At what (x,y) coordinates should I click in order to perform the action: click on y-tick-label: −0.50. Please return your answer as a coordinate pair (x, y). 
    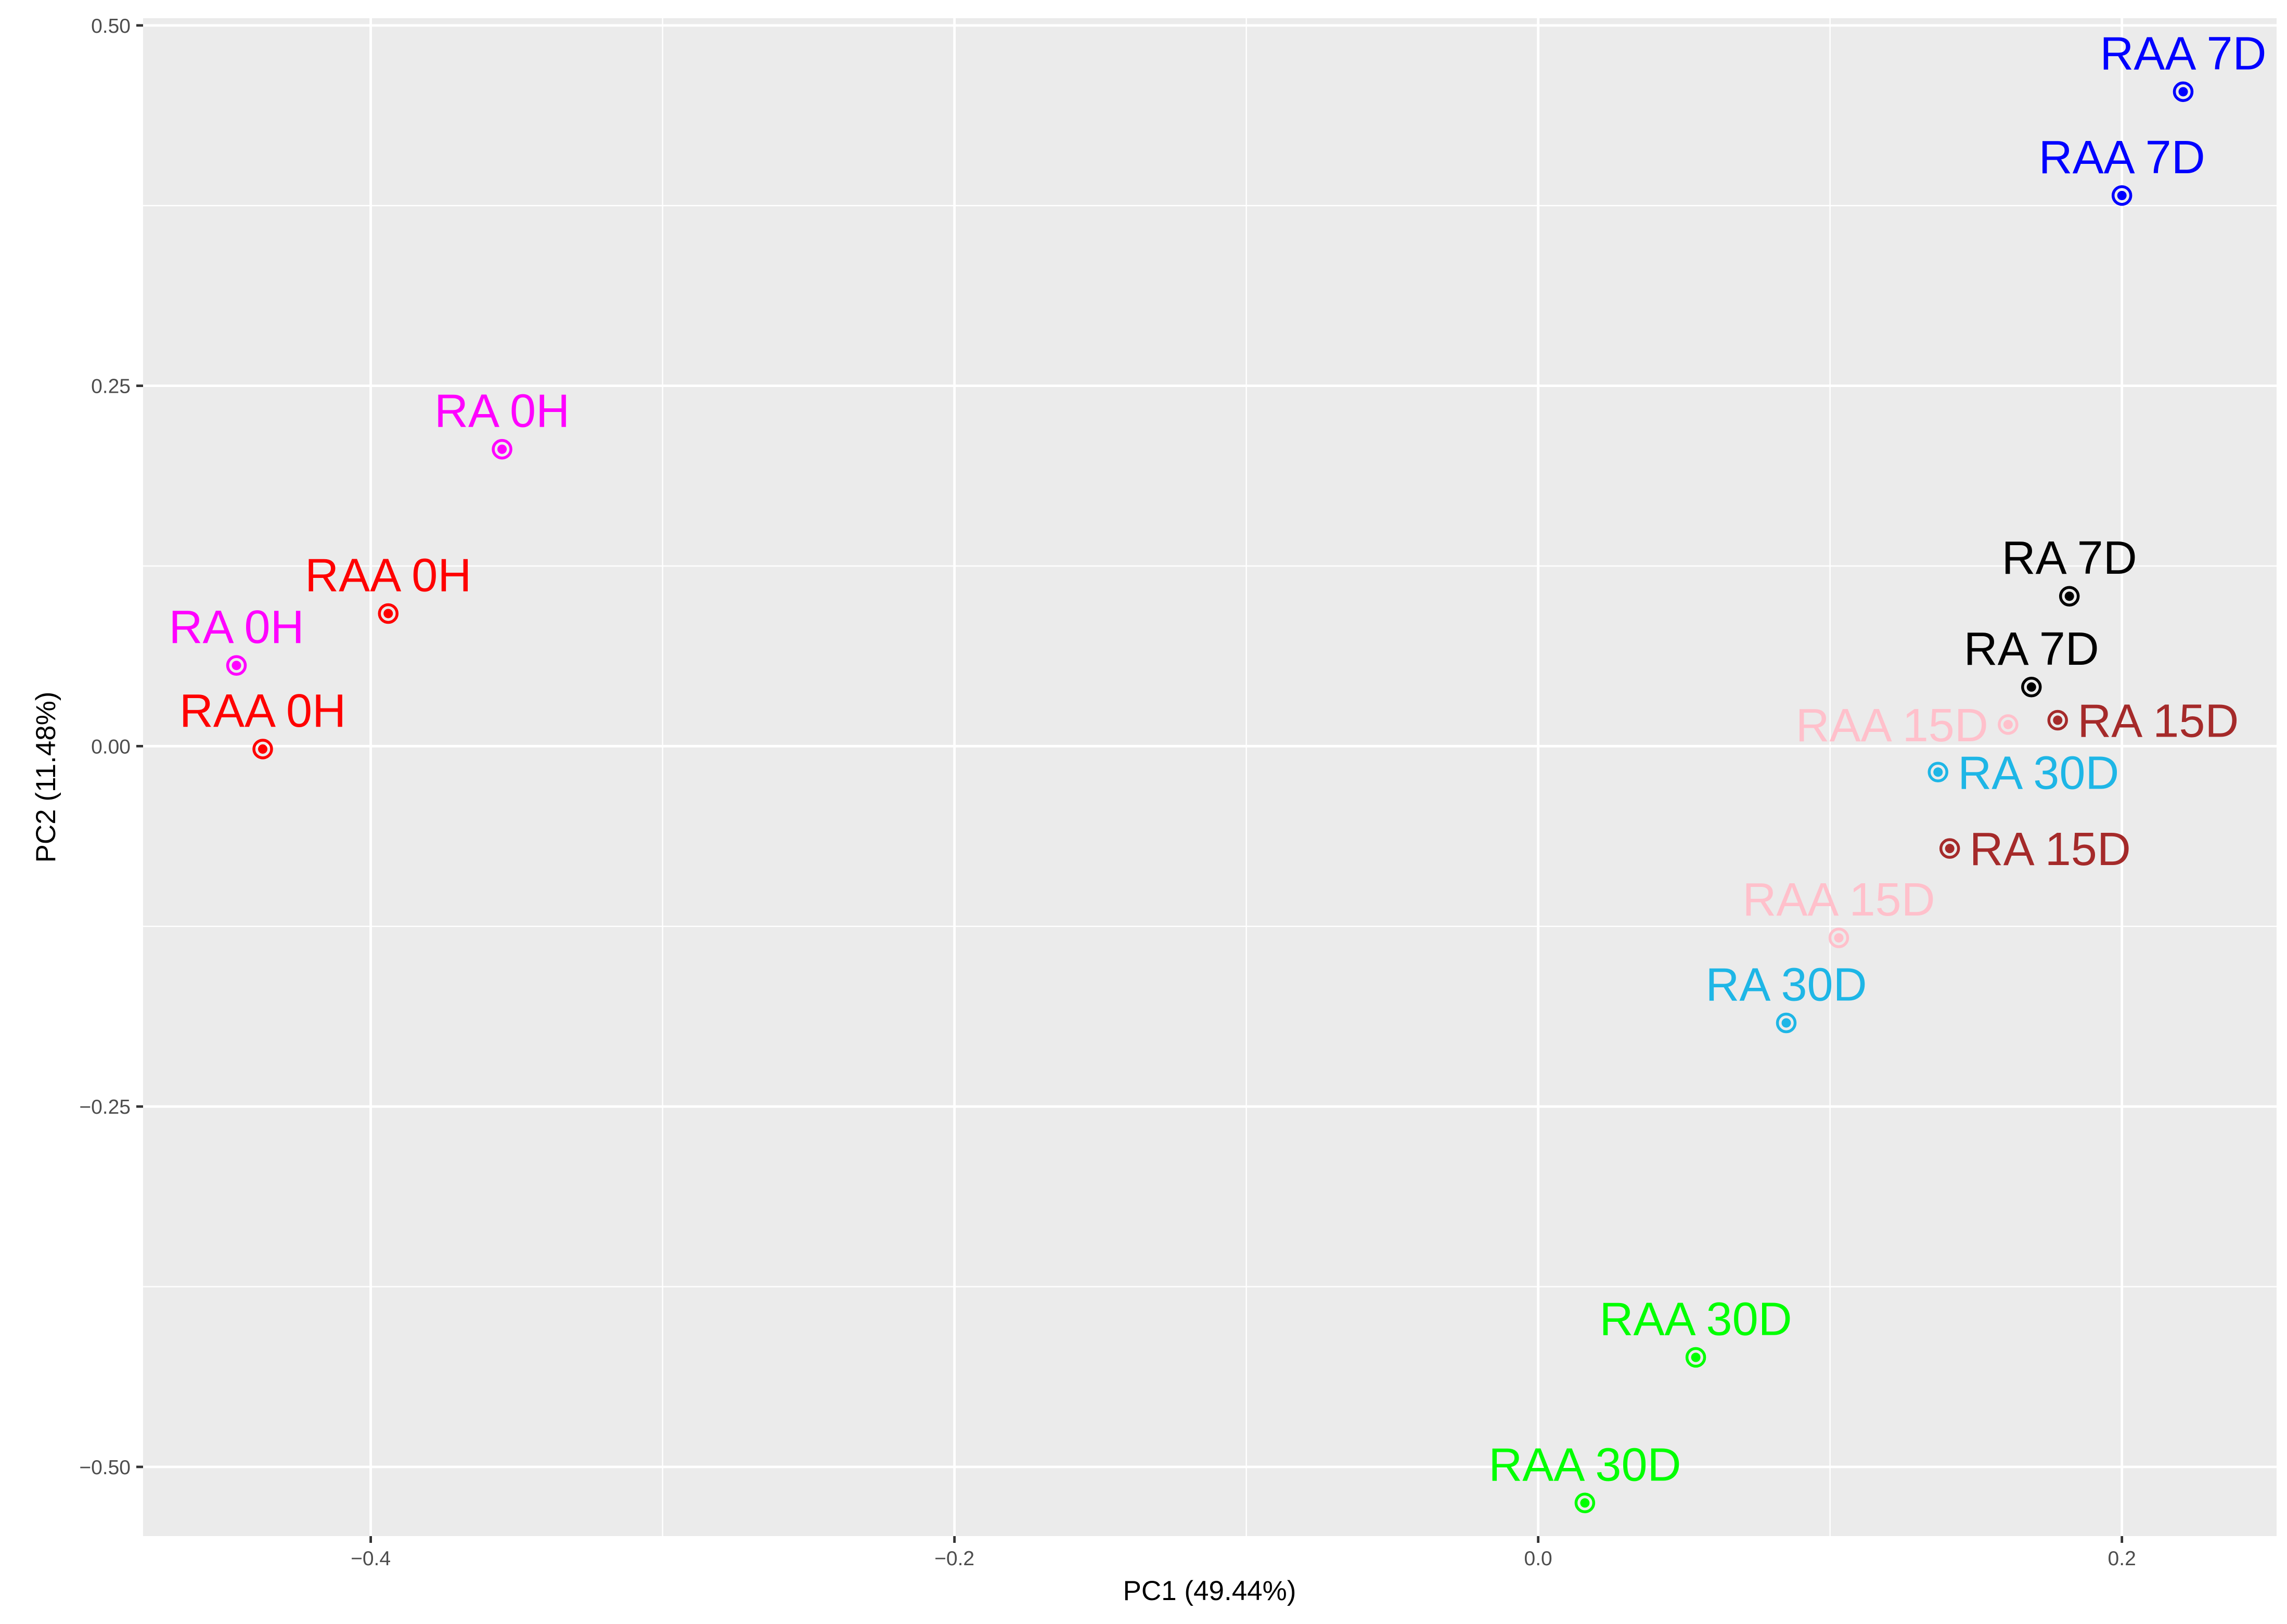
    Looking at the image, I should click on (105, 1468).